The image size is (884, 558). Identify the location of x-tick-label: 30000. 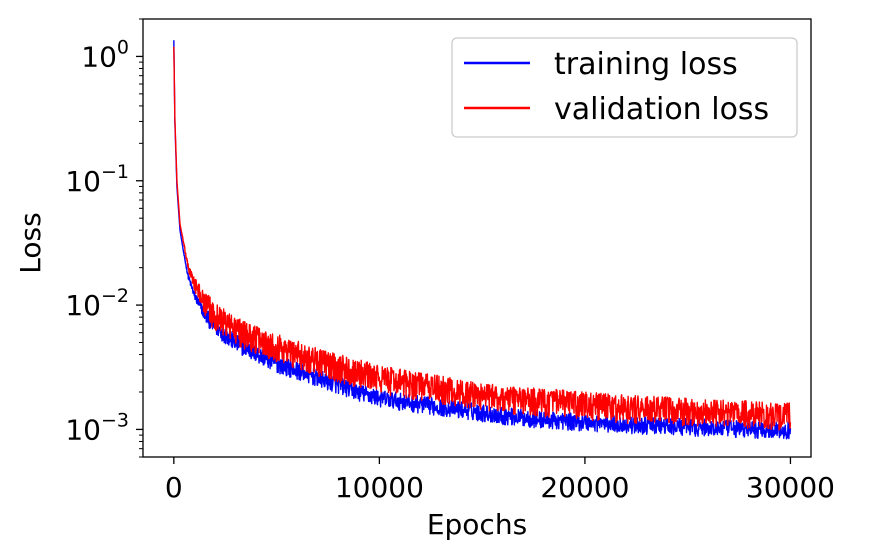
(790, 487).